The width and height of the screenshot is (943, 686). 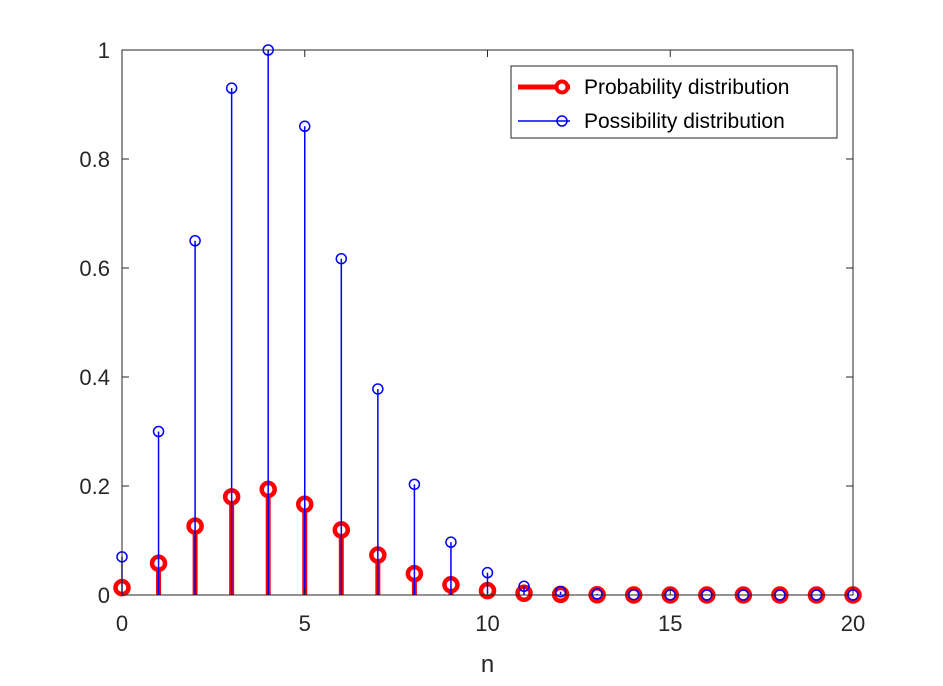 What do you see at coordinates (94, 486) in the screenshot?
I see `y-tick-label: 0.2` at bounding box center [94, 486].